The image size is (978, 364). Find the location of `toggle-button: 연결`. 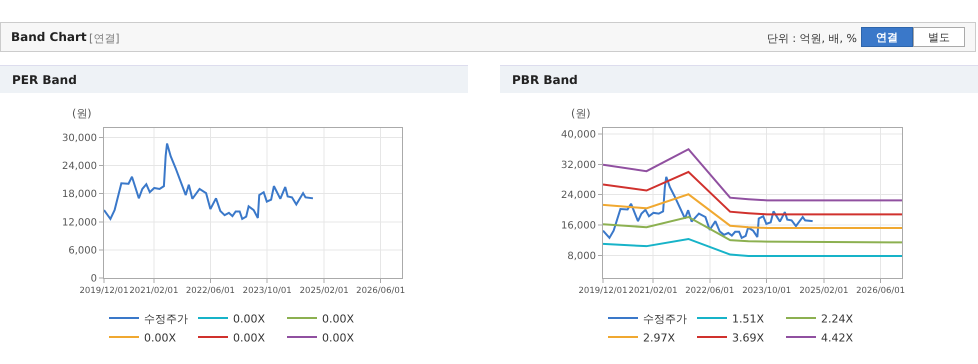

toggle-button: 연결 is located at coordinates (887, 37).